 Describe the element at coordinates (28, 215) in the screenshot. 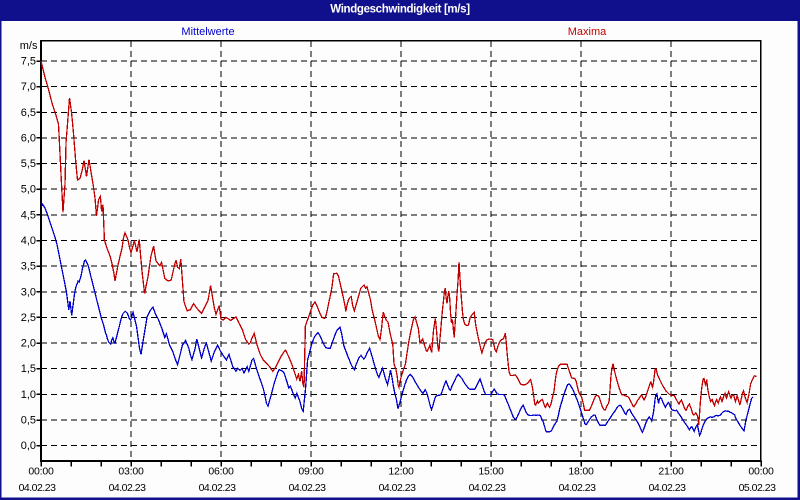

I see `svg-text: 4,5` at that location.